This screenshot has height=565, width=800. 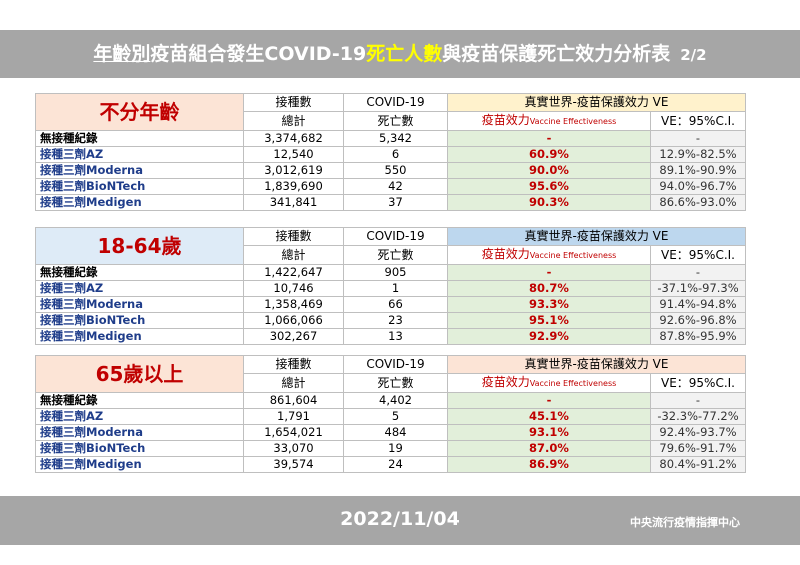 I want to click on cell: 79.6%-91.7%, so click(x=698, y=448).